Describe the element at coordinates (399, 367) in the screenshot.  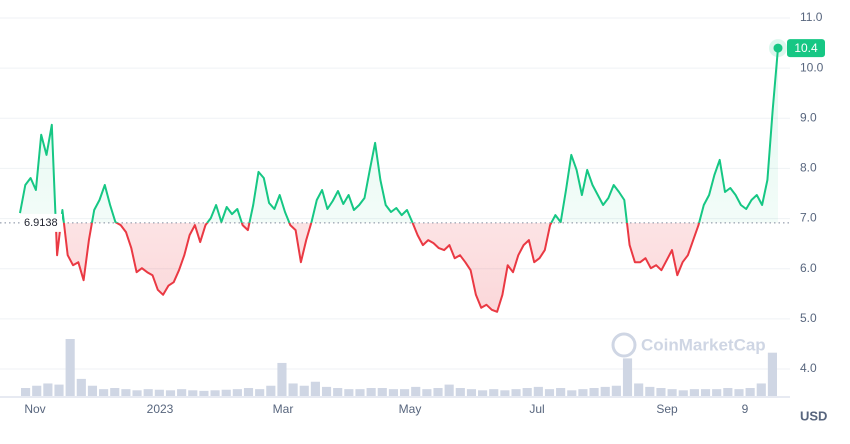
I see `volume-bars` at that location.